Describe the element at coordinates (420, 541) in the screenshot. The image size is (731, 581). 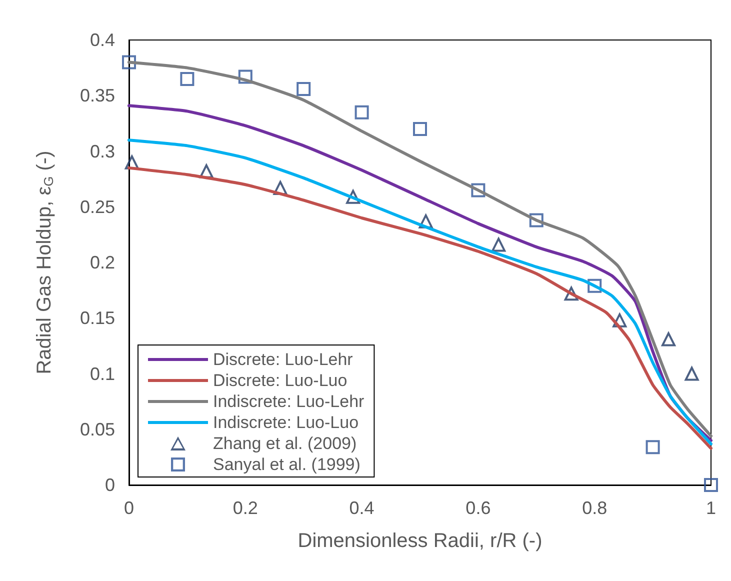
I see `x-axis-title: Dimensionless Radii, r/R (-)` at that location.